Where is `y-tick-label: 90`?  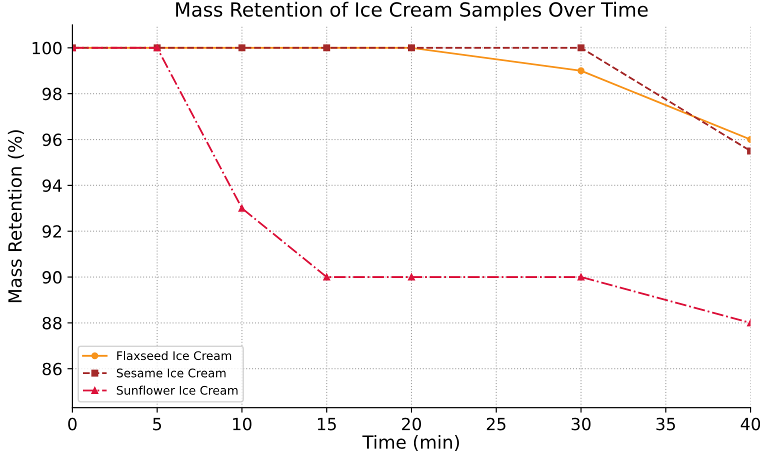
y-tick-label: 90 is located at coordinates (52, 277).